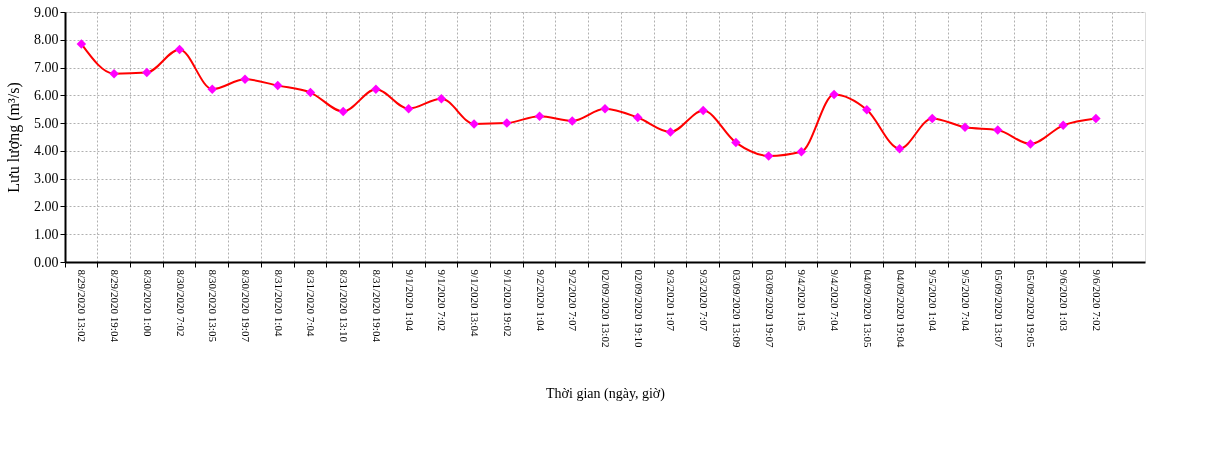 The height and width of the screenshot is (454, 1225). I want to click on x-tick-label: 8/30/2020 13:05, so click(213, 306).